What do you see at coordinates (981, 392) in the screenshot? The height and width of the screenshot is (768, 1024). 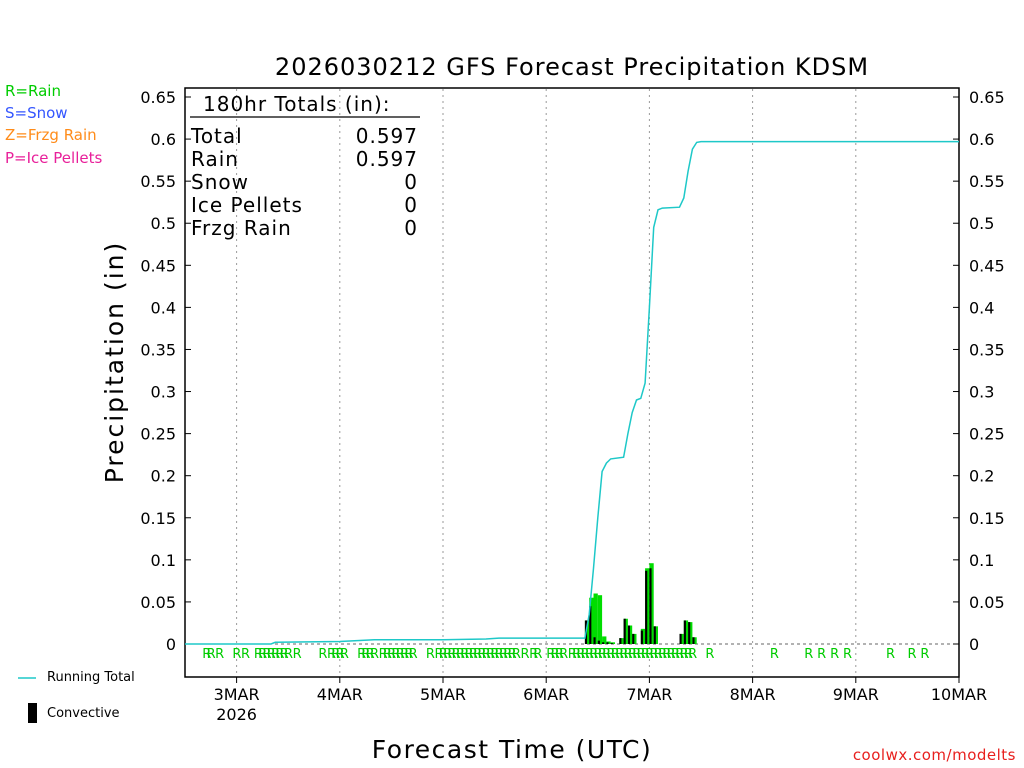 I see `y-tick-label-right: 0.3` at bounding box center [981, 392].